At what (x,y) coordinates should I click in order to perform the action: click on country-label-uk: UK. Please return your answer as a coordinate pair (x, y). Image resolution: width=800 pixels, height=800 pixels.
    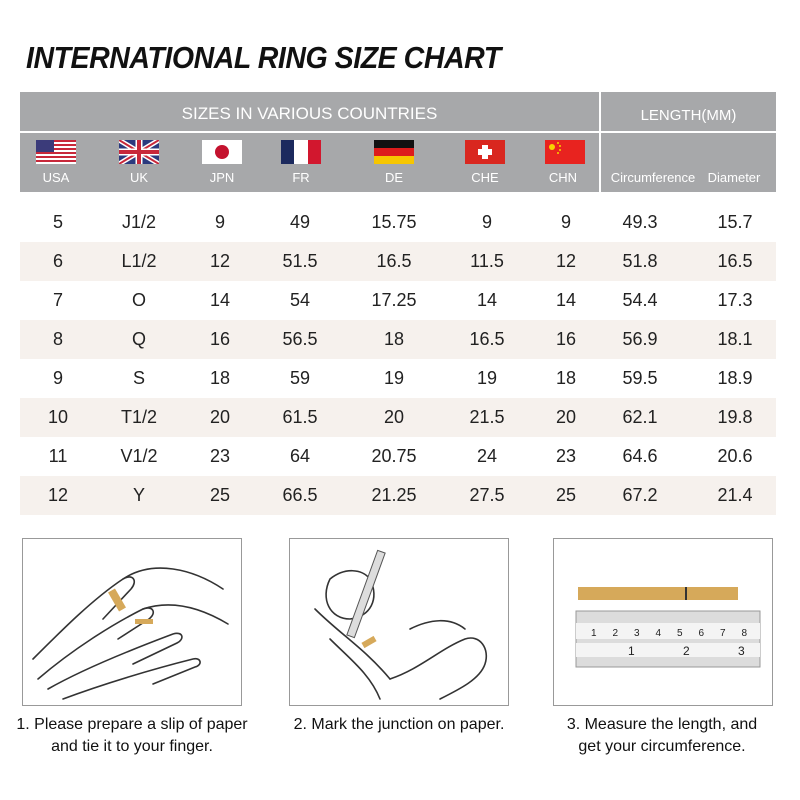
    Looking at the image, I should click on (139, 177).